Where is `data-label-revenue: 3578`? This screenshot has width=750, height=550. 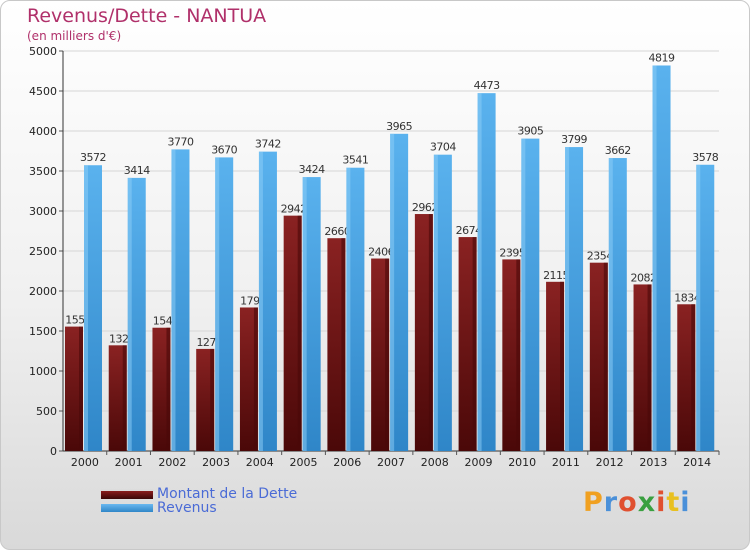 data-label-revenue: 3578 is located at coordinates (705, 157).